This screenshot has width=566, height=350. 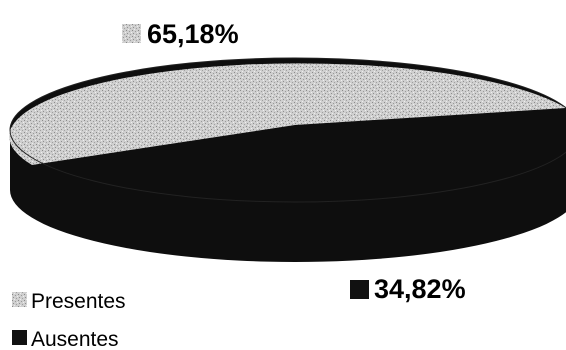 I want to click on presentes-label-swatch, so click(x=131, y=33).